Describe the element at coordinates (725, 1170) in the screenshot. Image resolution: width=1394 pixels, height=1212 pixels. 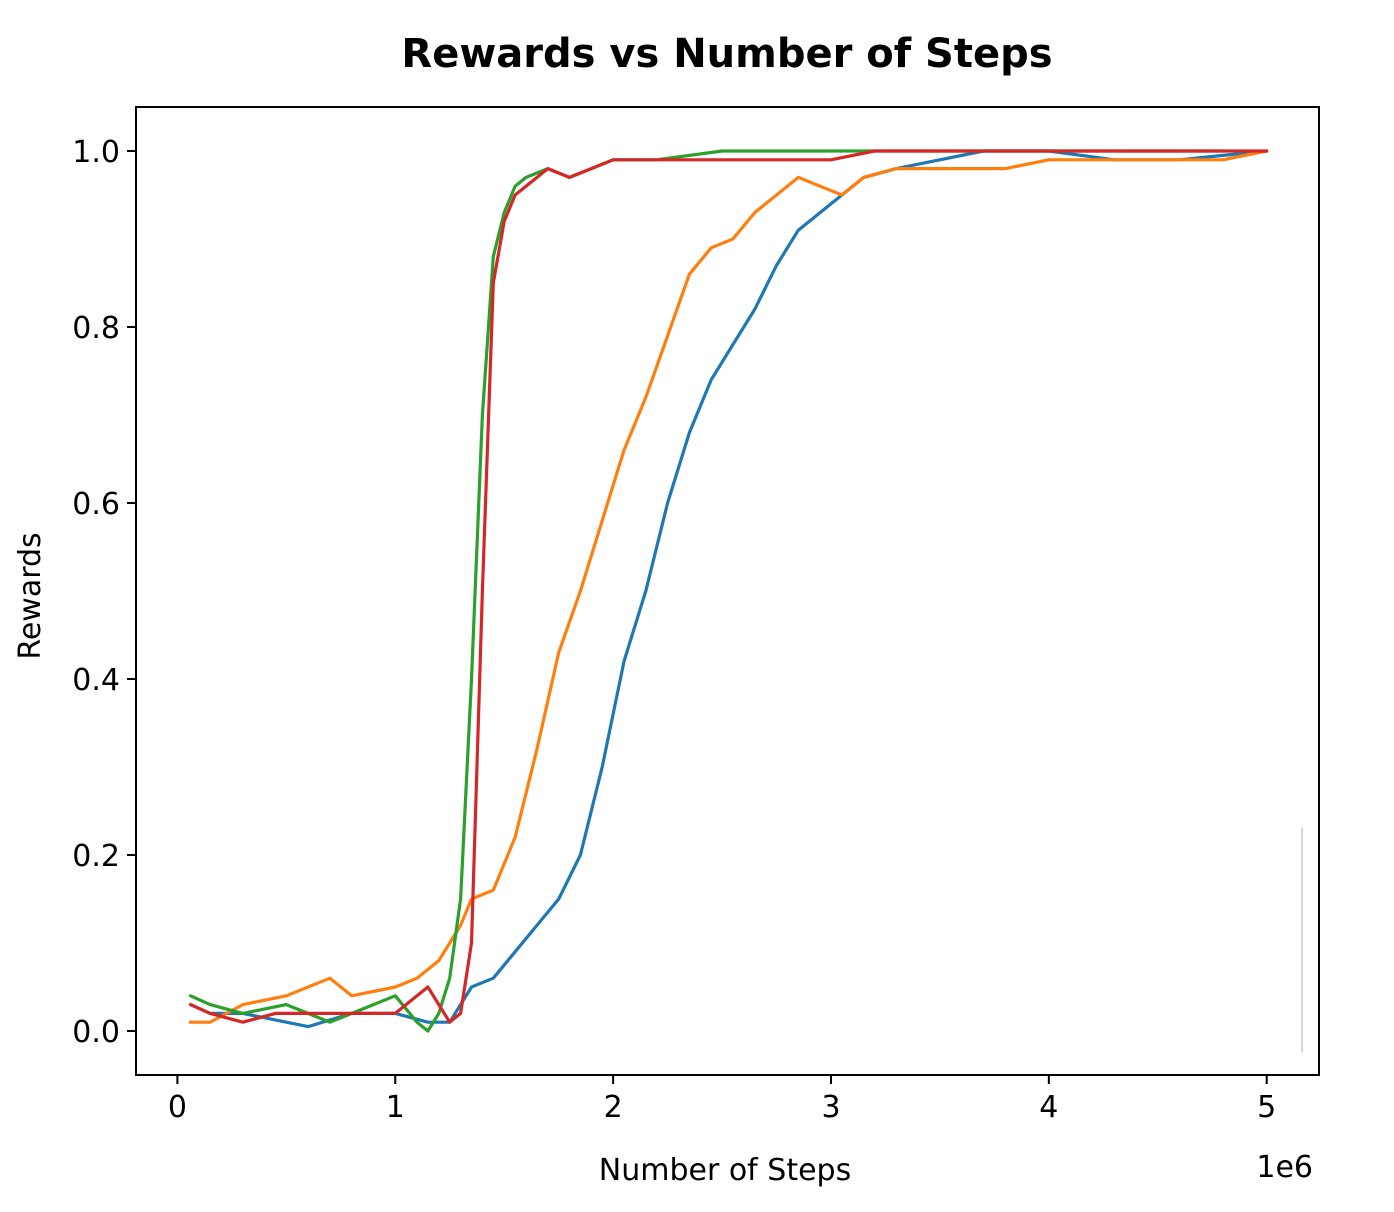
I see `x-axis-label: Number of Steps` at that location.